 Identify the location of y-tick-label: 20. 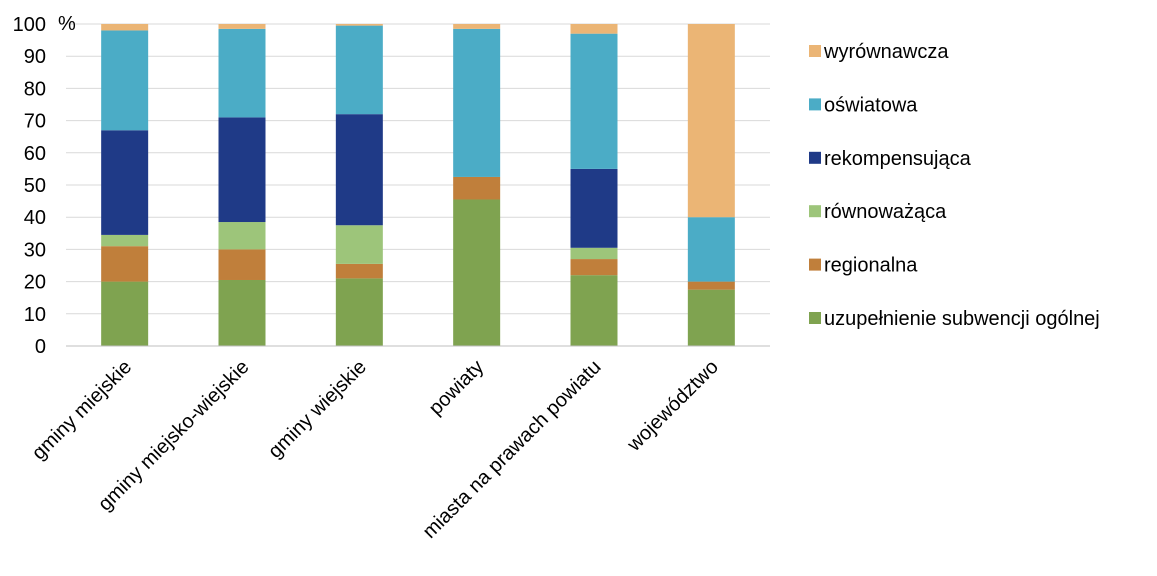
(35, 283).